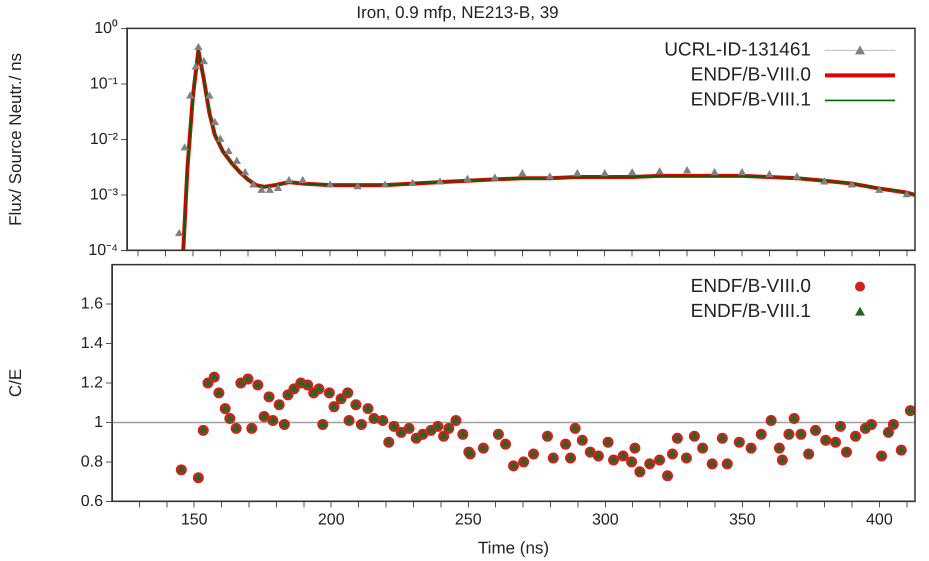 This screenshot has height=561, width=929. I want to click on x-tick-label: 300, so click(605, 519).